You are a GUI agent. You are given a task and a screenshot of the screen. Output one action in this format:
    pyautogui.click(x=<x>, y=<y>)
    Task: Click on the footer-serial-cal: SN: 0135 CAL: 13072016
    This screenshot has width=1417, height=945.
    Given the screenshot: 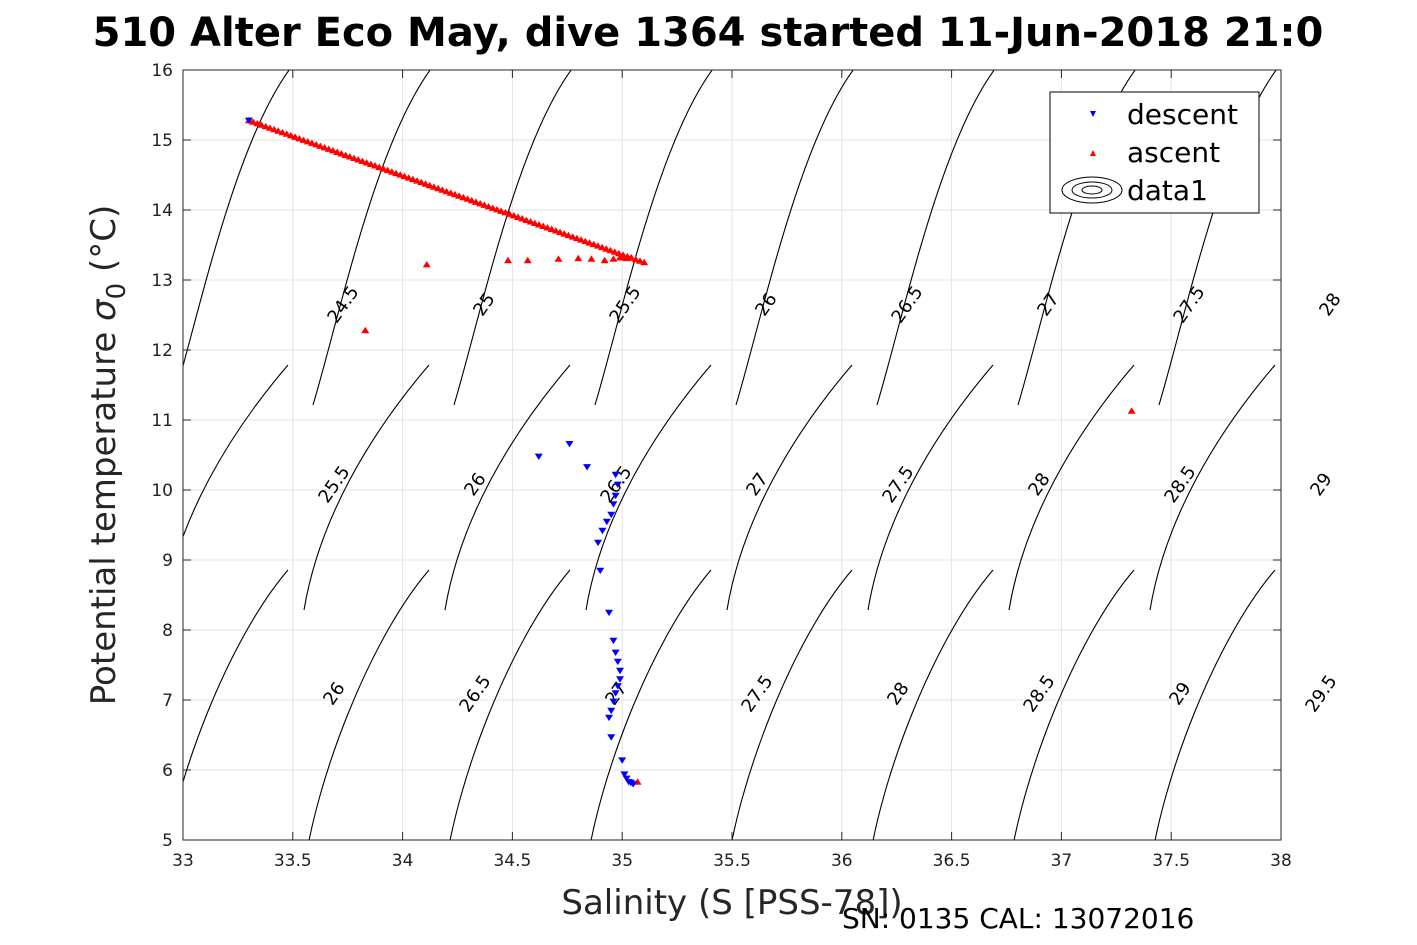 What is the action you would take?
    pyautogui.click(x=1018, y=918)
    